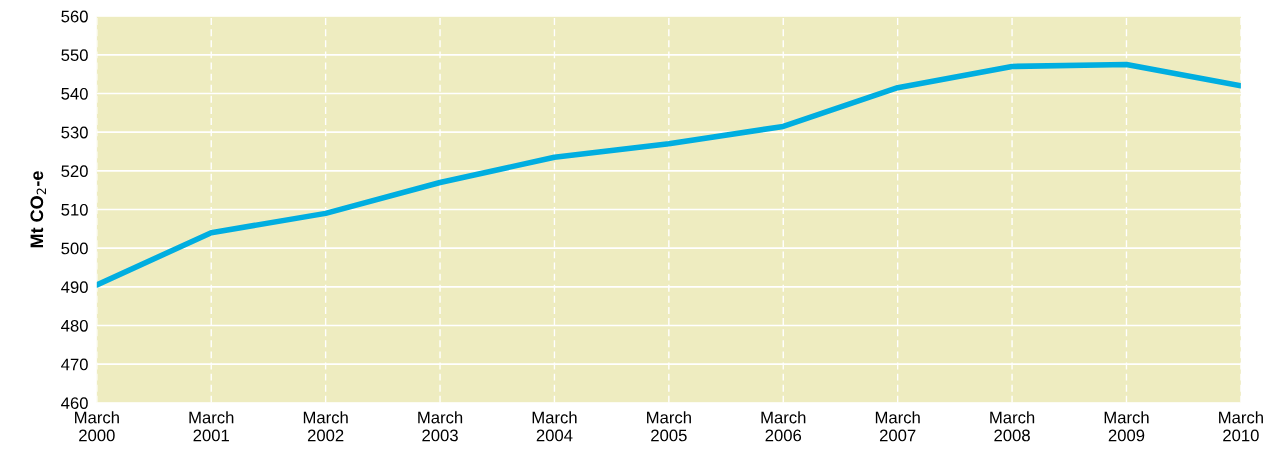  I want to click on x-tick-label: March 2009, so click(1126, 426).